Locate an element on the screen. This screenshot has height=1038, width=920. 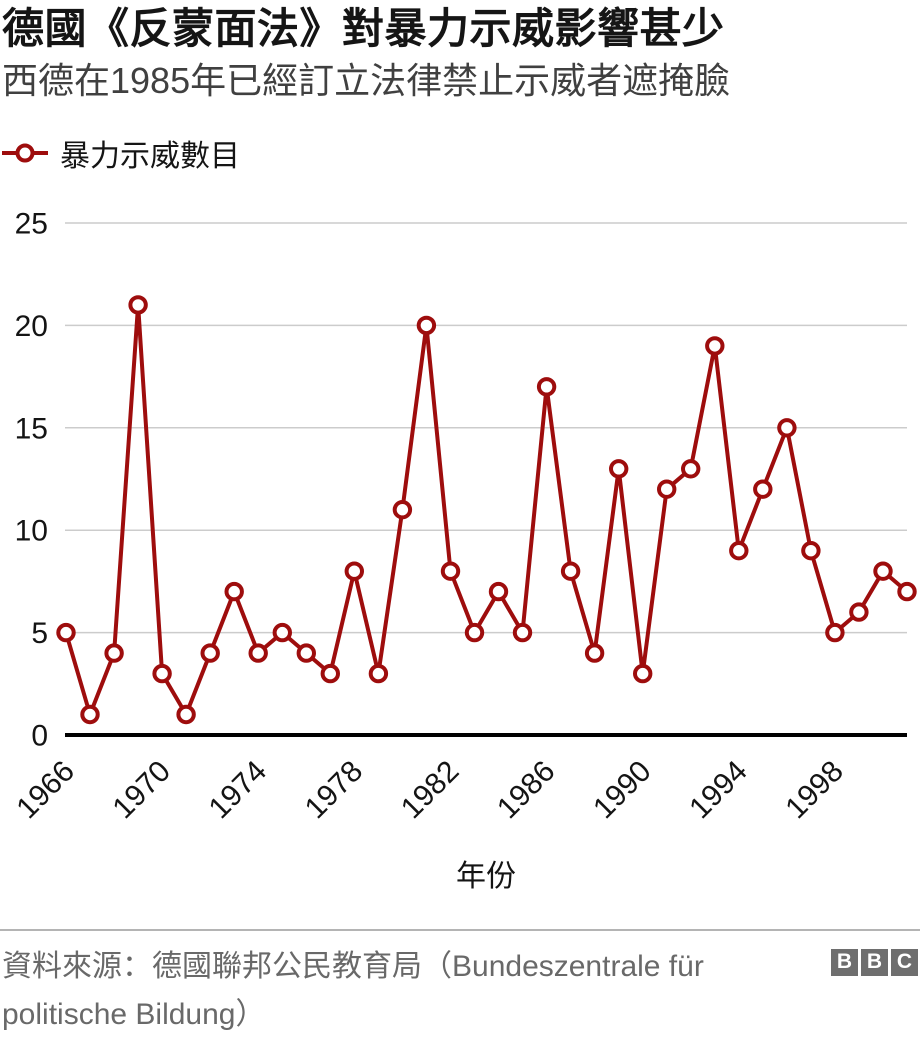
y-axis-tick-label: 10 is located at coordinates (31, 530).